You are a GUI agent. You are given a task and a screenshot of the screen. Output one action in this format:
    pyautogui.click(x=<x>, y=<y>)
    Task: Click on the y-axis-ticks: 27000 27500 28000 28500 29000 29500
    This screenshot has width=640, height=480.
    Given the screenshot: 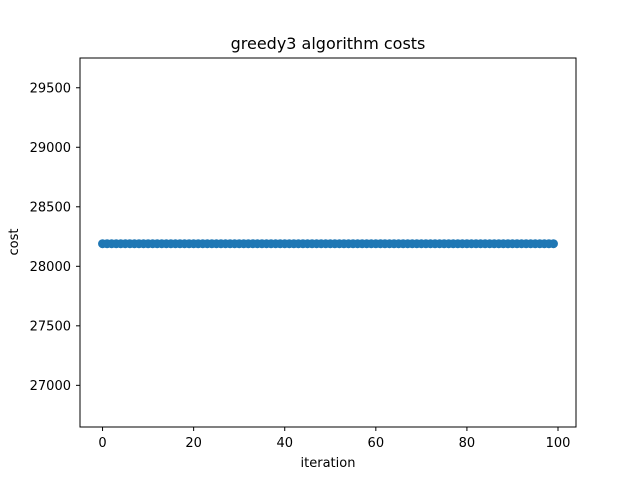 What is the action you would take?
    pyautogui.click(x=55, y=237)
    